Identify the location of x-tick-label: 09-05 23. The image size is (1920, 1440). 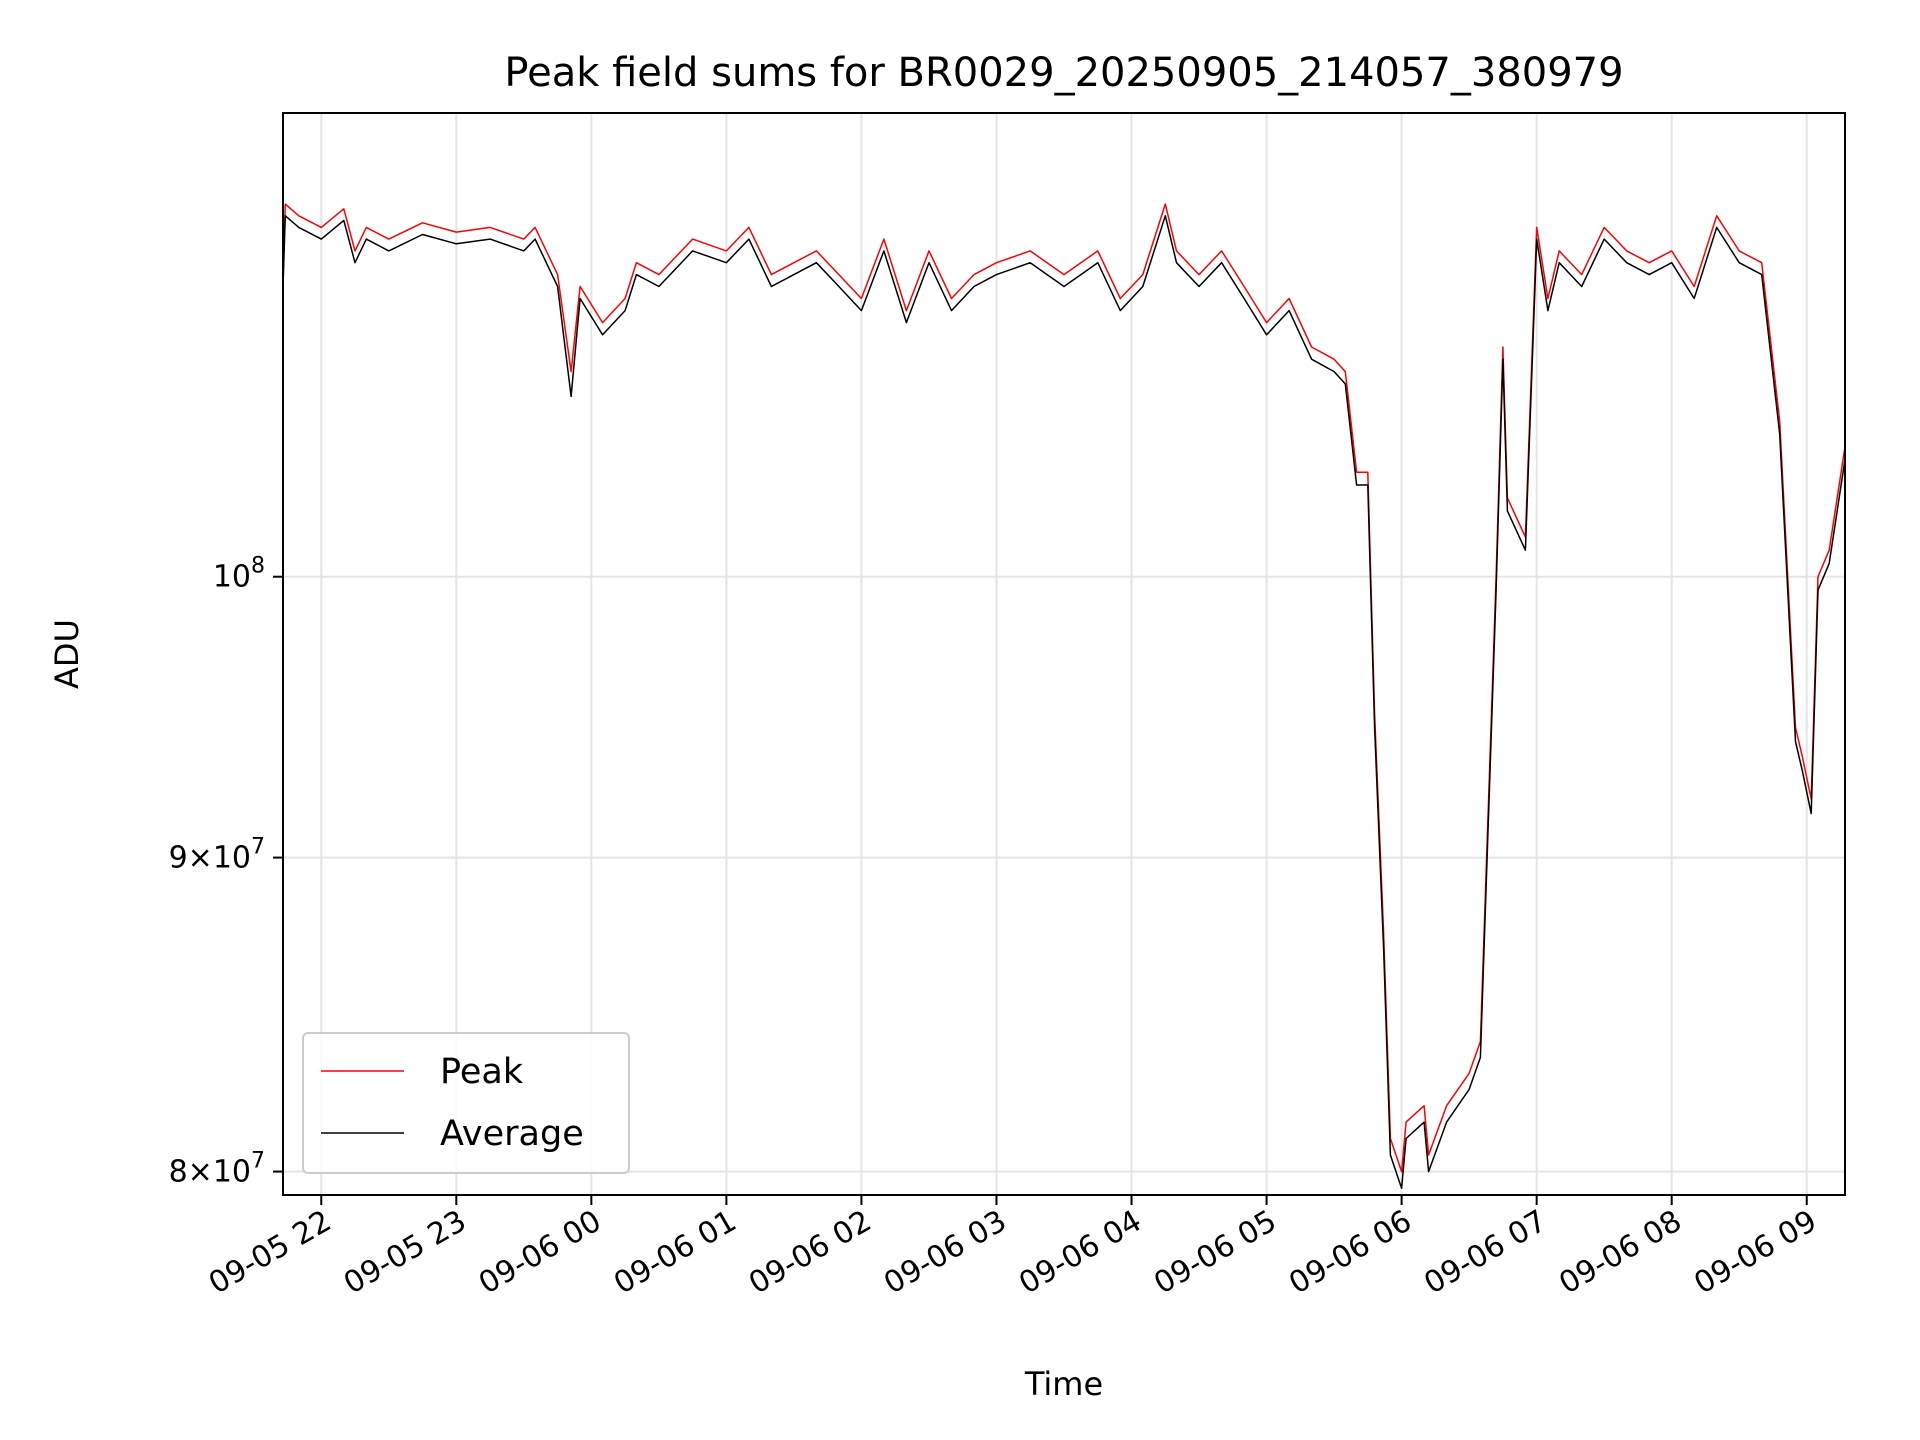
(405, 1253).